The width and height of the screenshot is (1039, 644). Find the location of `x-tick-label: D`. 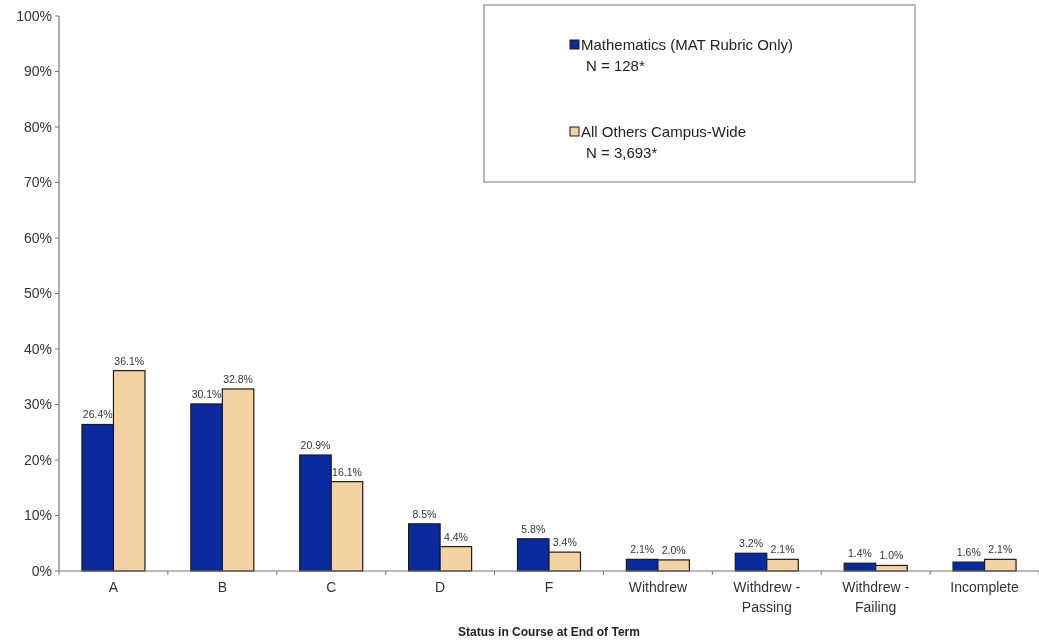

x-tick-label: D is located at coordinates (440, 587).